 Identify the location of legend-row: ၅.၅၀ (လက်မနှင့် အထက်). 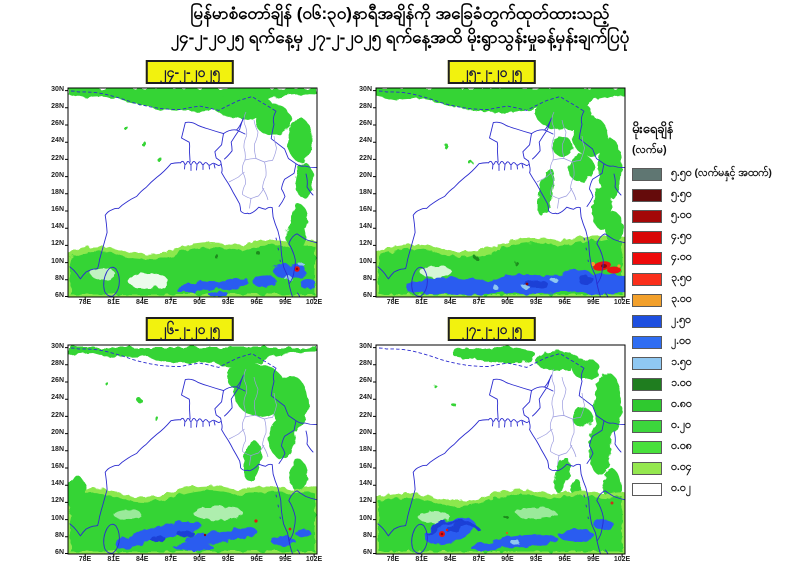
(716, 174).